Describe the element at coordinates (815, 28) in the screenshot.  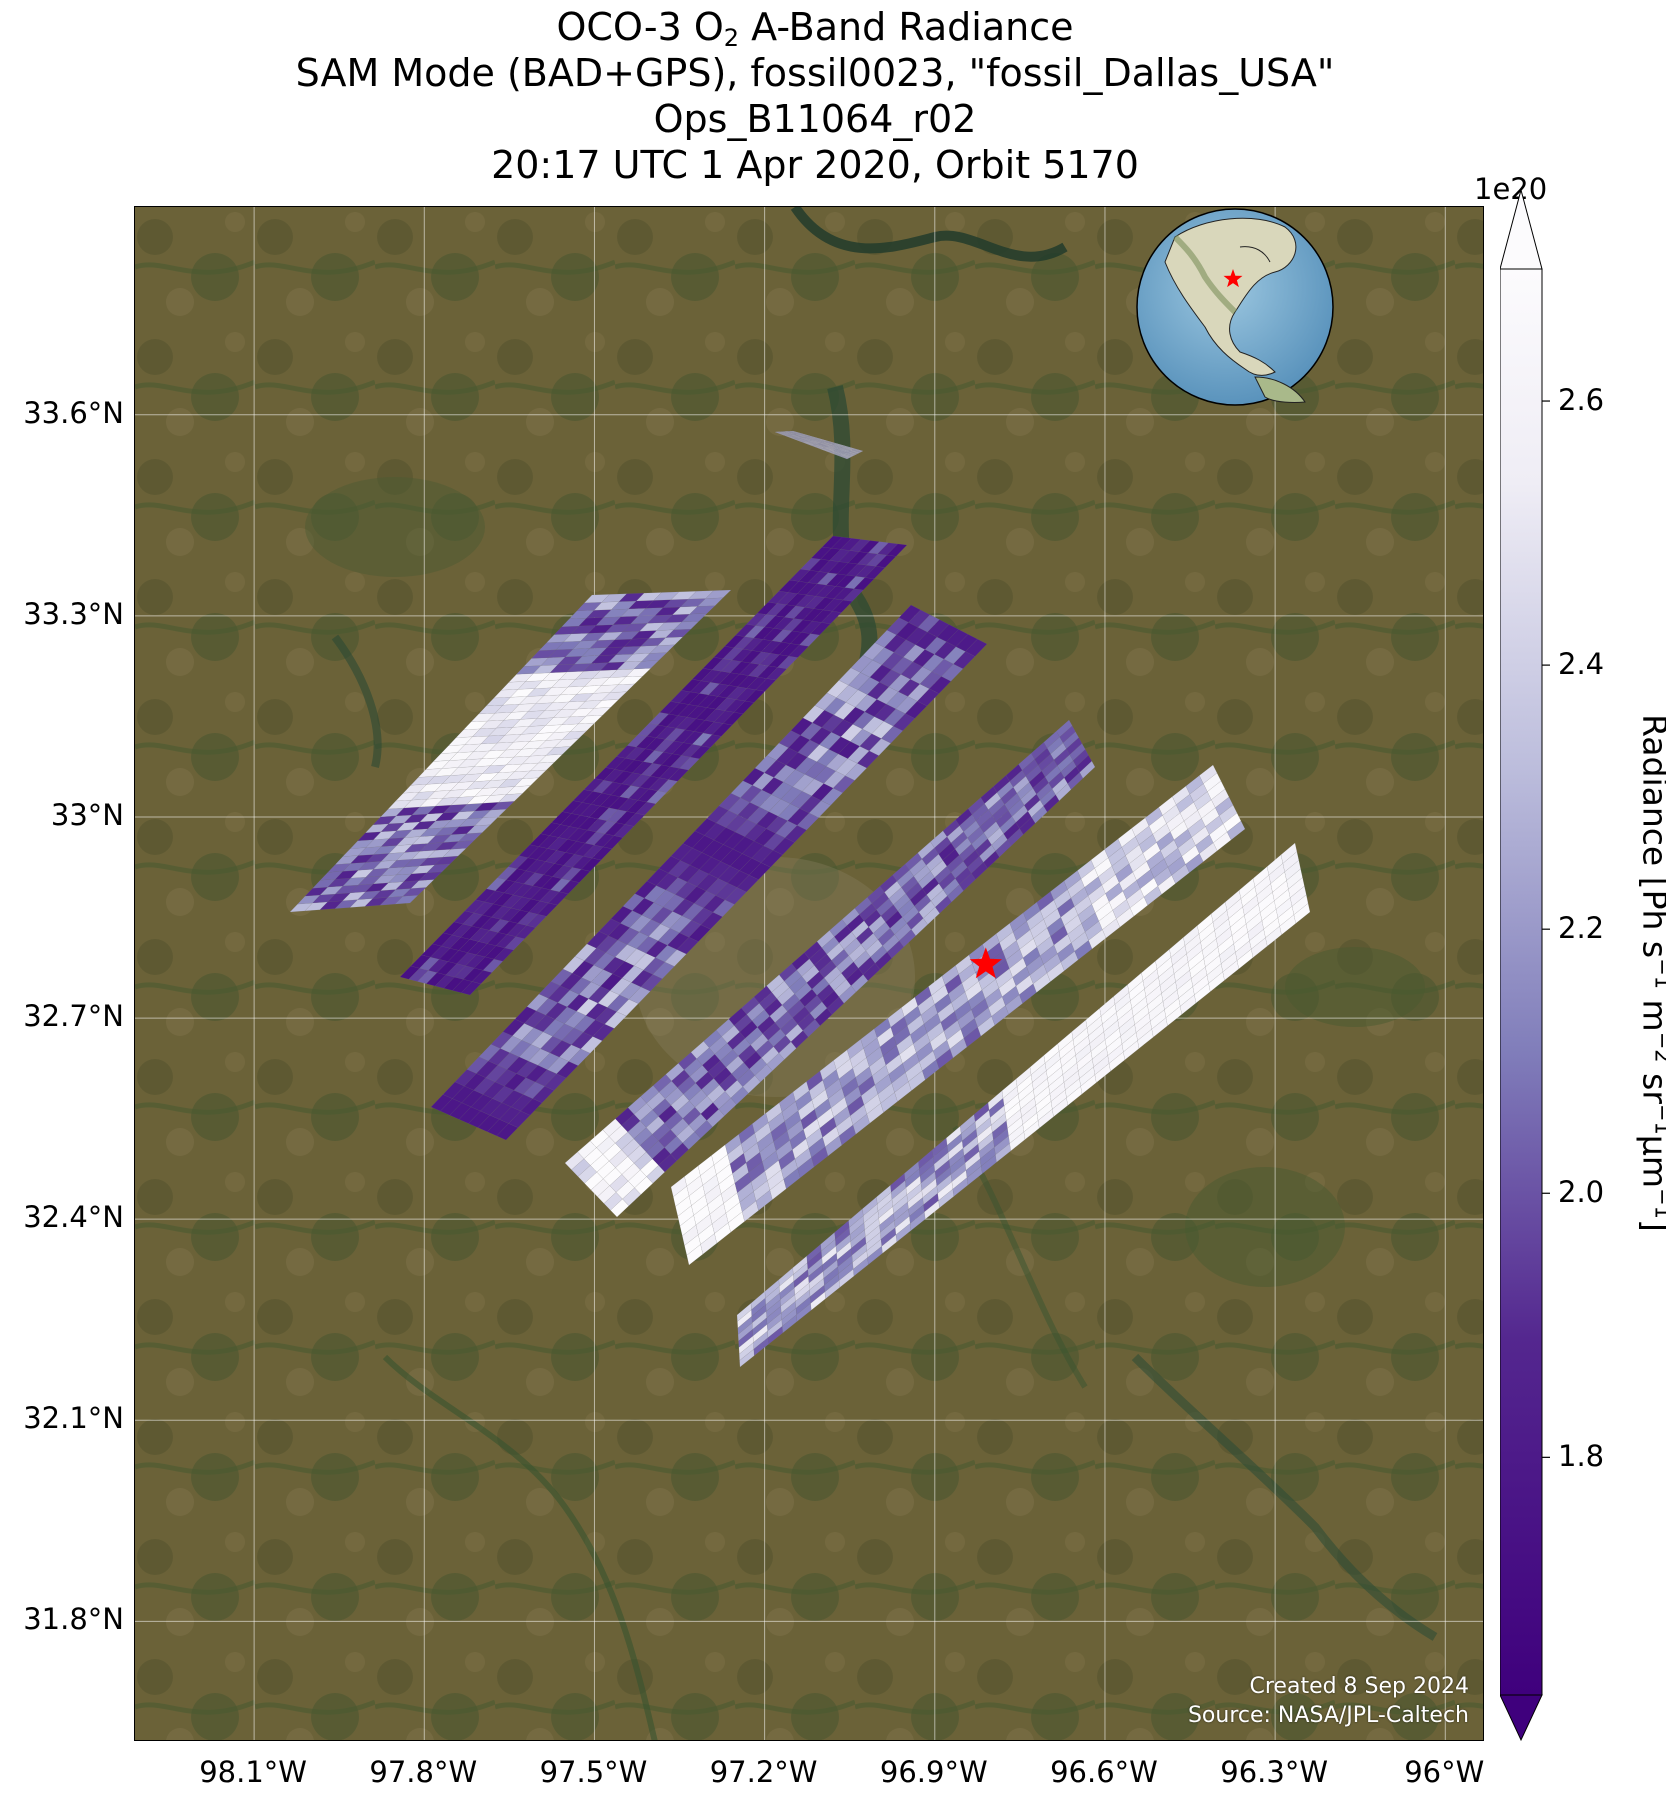
I see `title-line-1: OCO-3 O2 A-Band Radiance` at that location.